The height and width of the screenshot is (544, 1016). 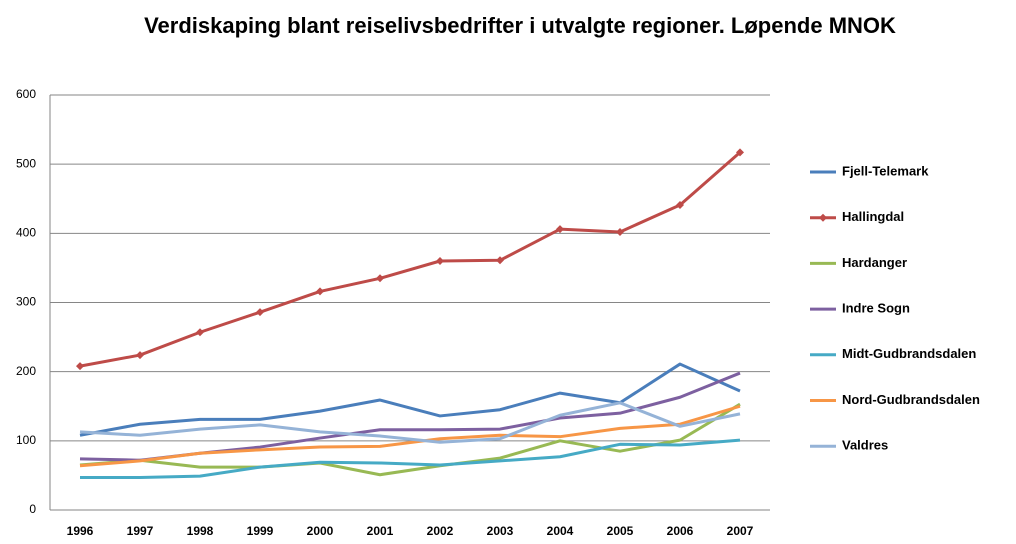 What do you see at coordinates (26, 163) in the screenshot?
I see `y-tick-label: 500` at bounding box center [26, 163].